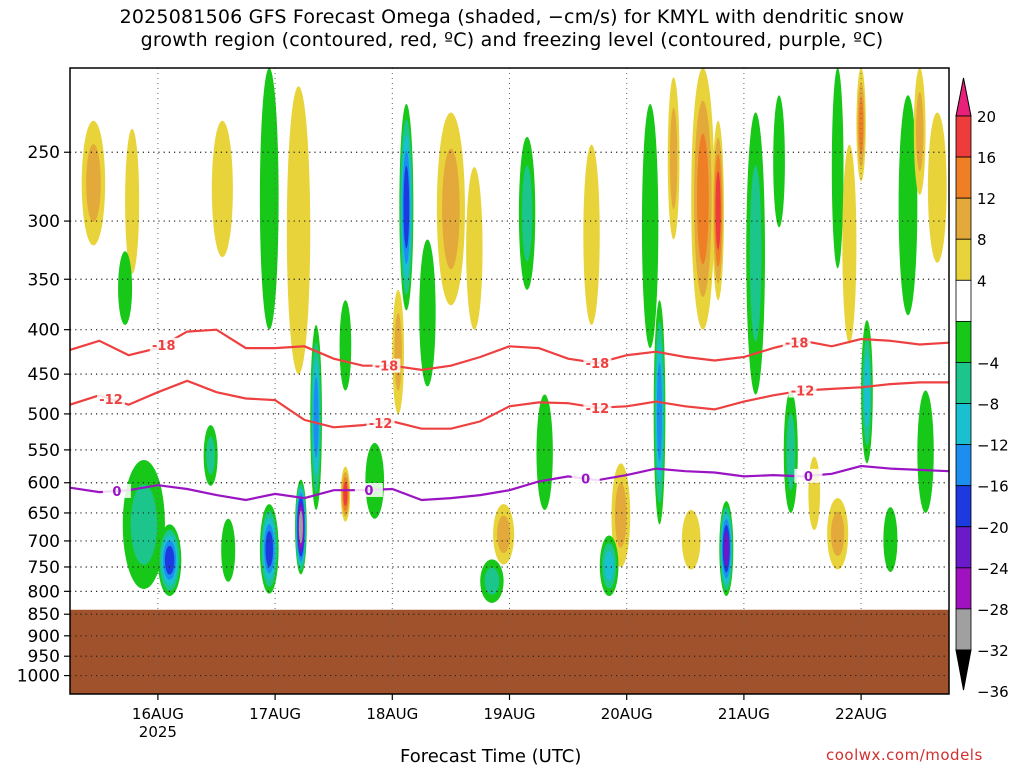  What do you see at coordinates (44, 657) in the screenshot?
I see `y-tick-label: 950` at bounding box center [44, 657].